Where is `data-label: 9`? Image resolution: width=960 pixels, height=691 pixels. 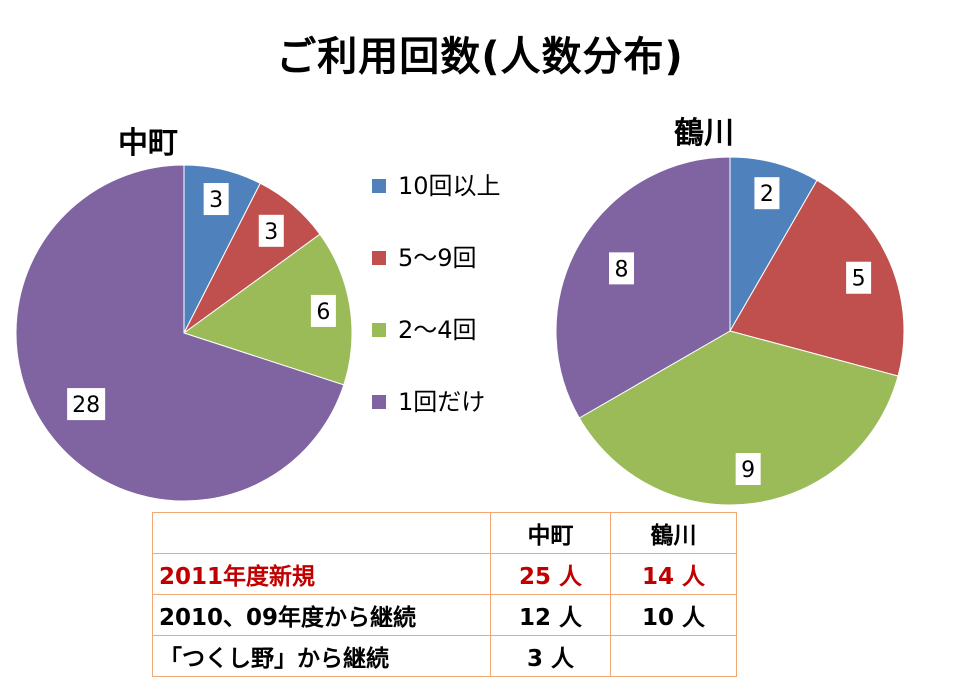
data-label: 9 is located at coordinates (748, 469).